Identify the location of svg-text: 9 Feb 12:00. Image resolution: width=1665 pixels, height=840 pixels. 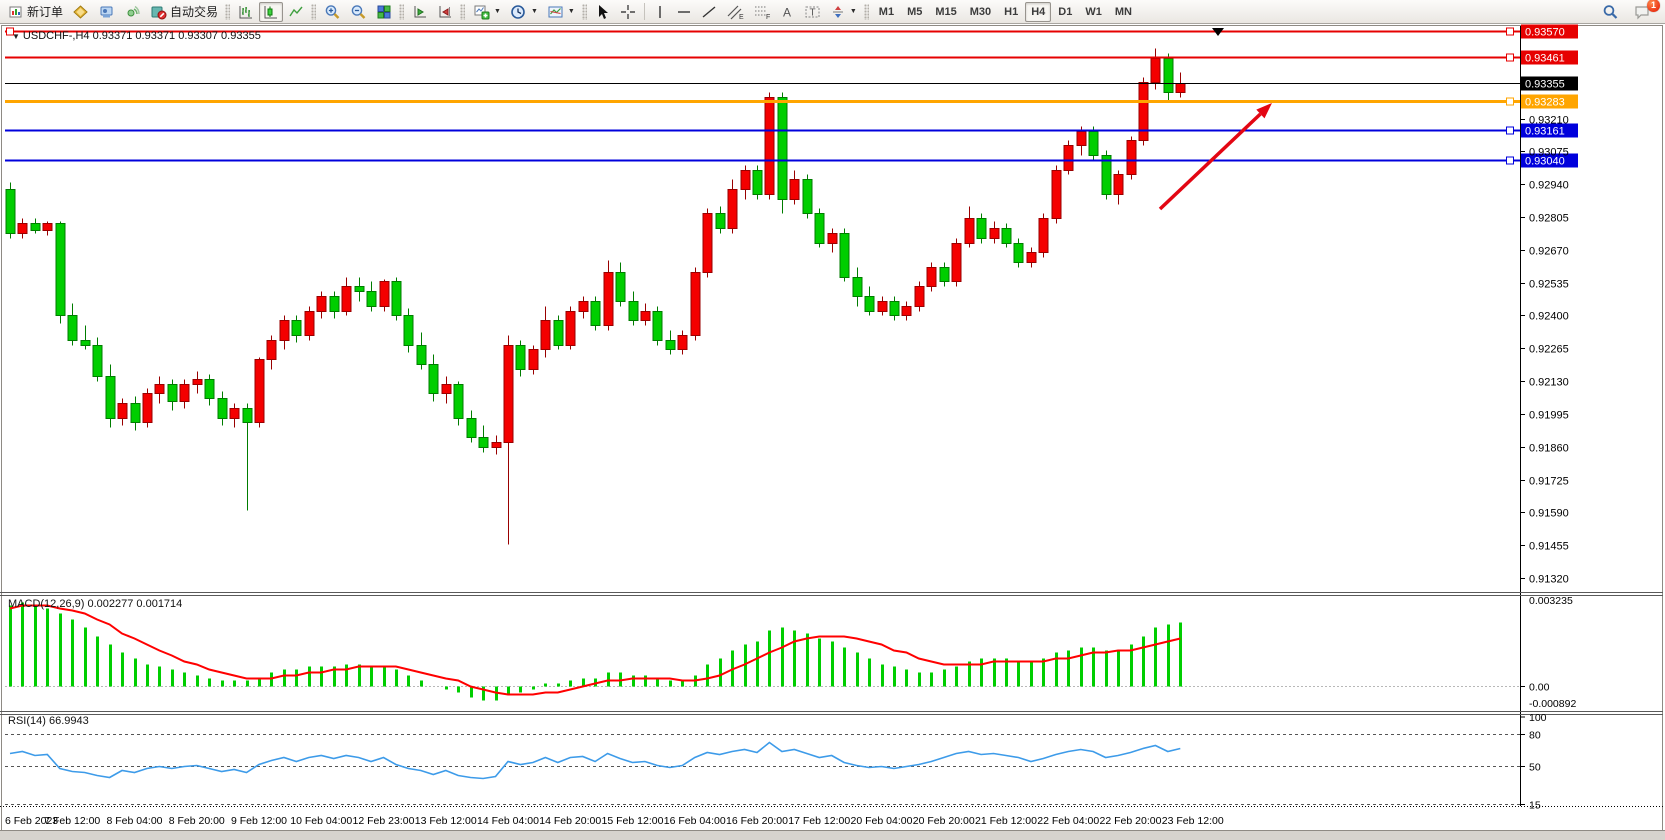
(259, 821).